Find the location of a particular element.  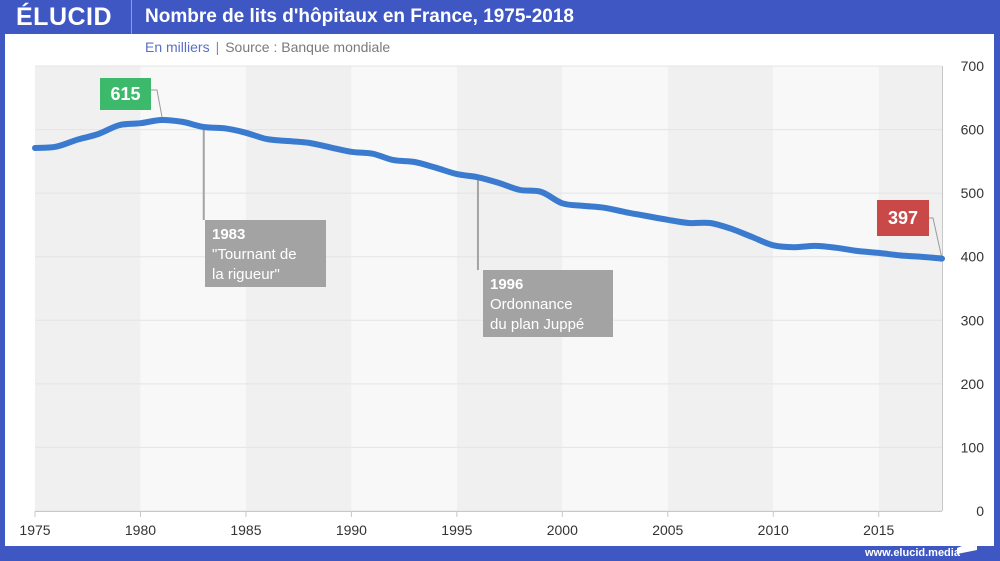

min-value-badge is located at coordinates (903, 218).